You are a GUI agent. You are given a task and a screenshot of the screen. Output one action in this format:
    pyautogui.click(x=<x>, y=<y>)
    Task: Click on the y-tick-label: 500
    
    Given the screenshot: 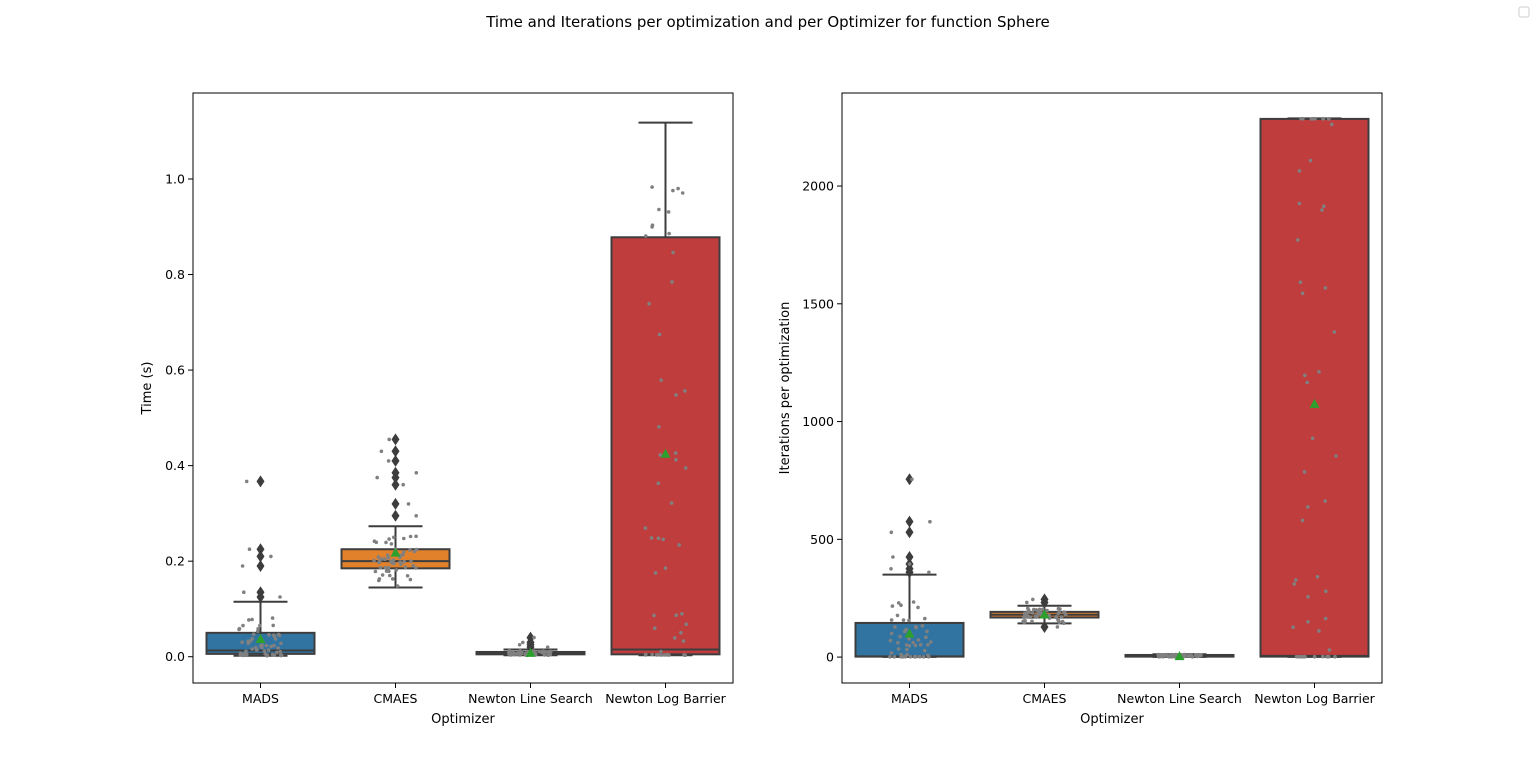 What is the action you would take?
    pyautogui.click(x=822, y=539)
    